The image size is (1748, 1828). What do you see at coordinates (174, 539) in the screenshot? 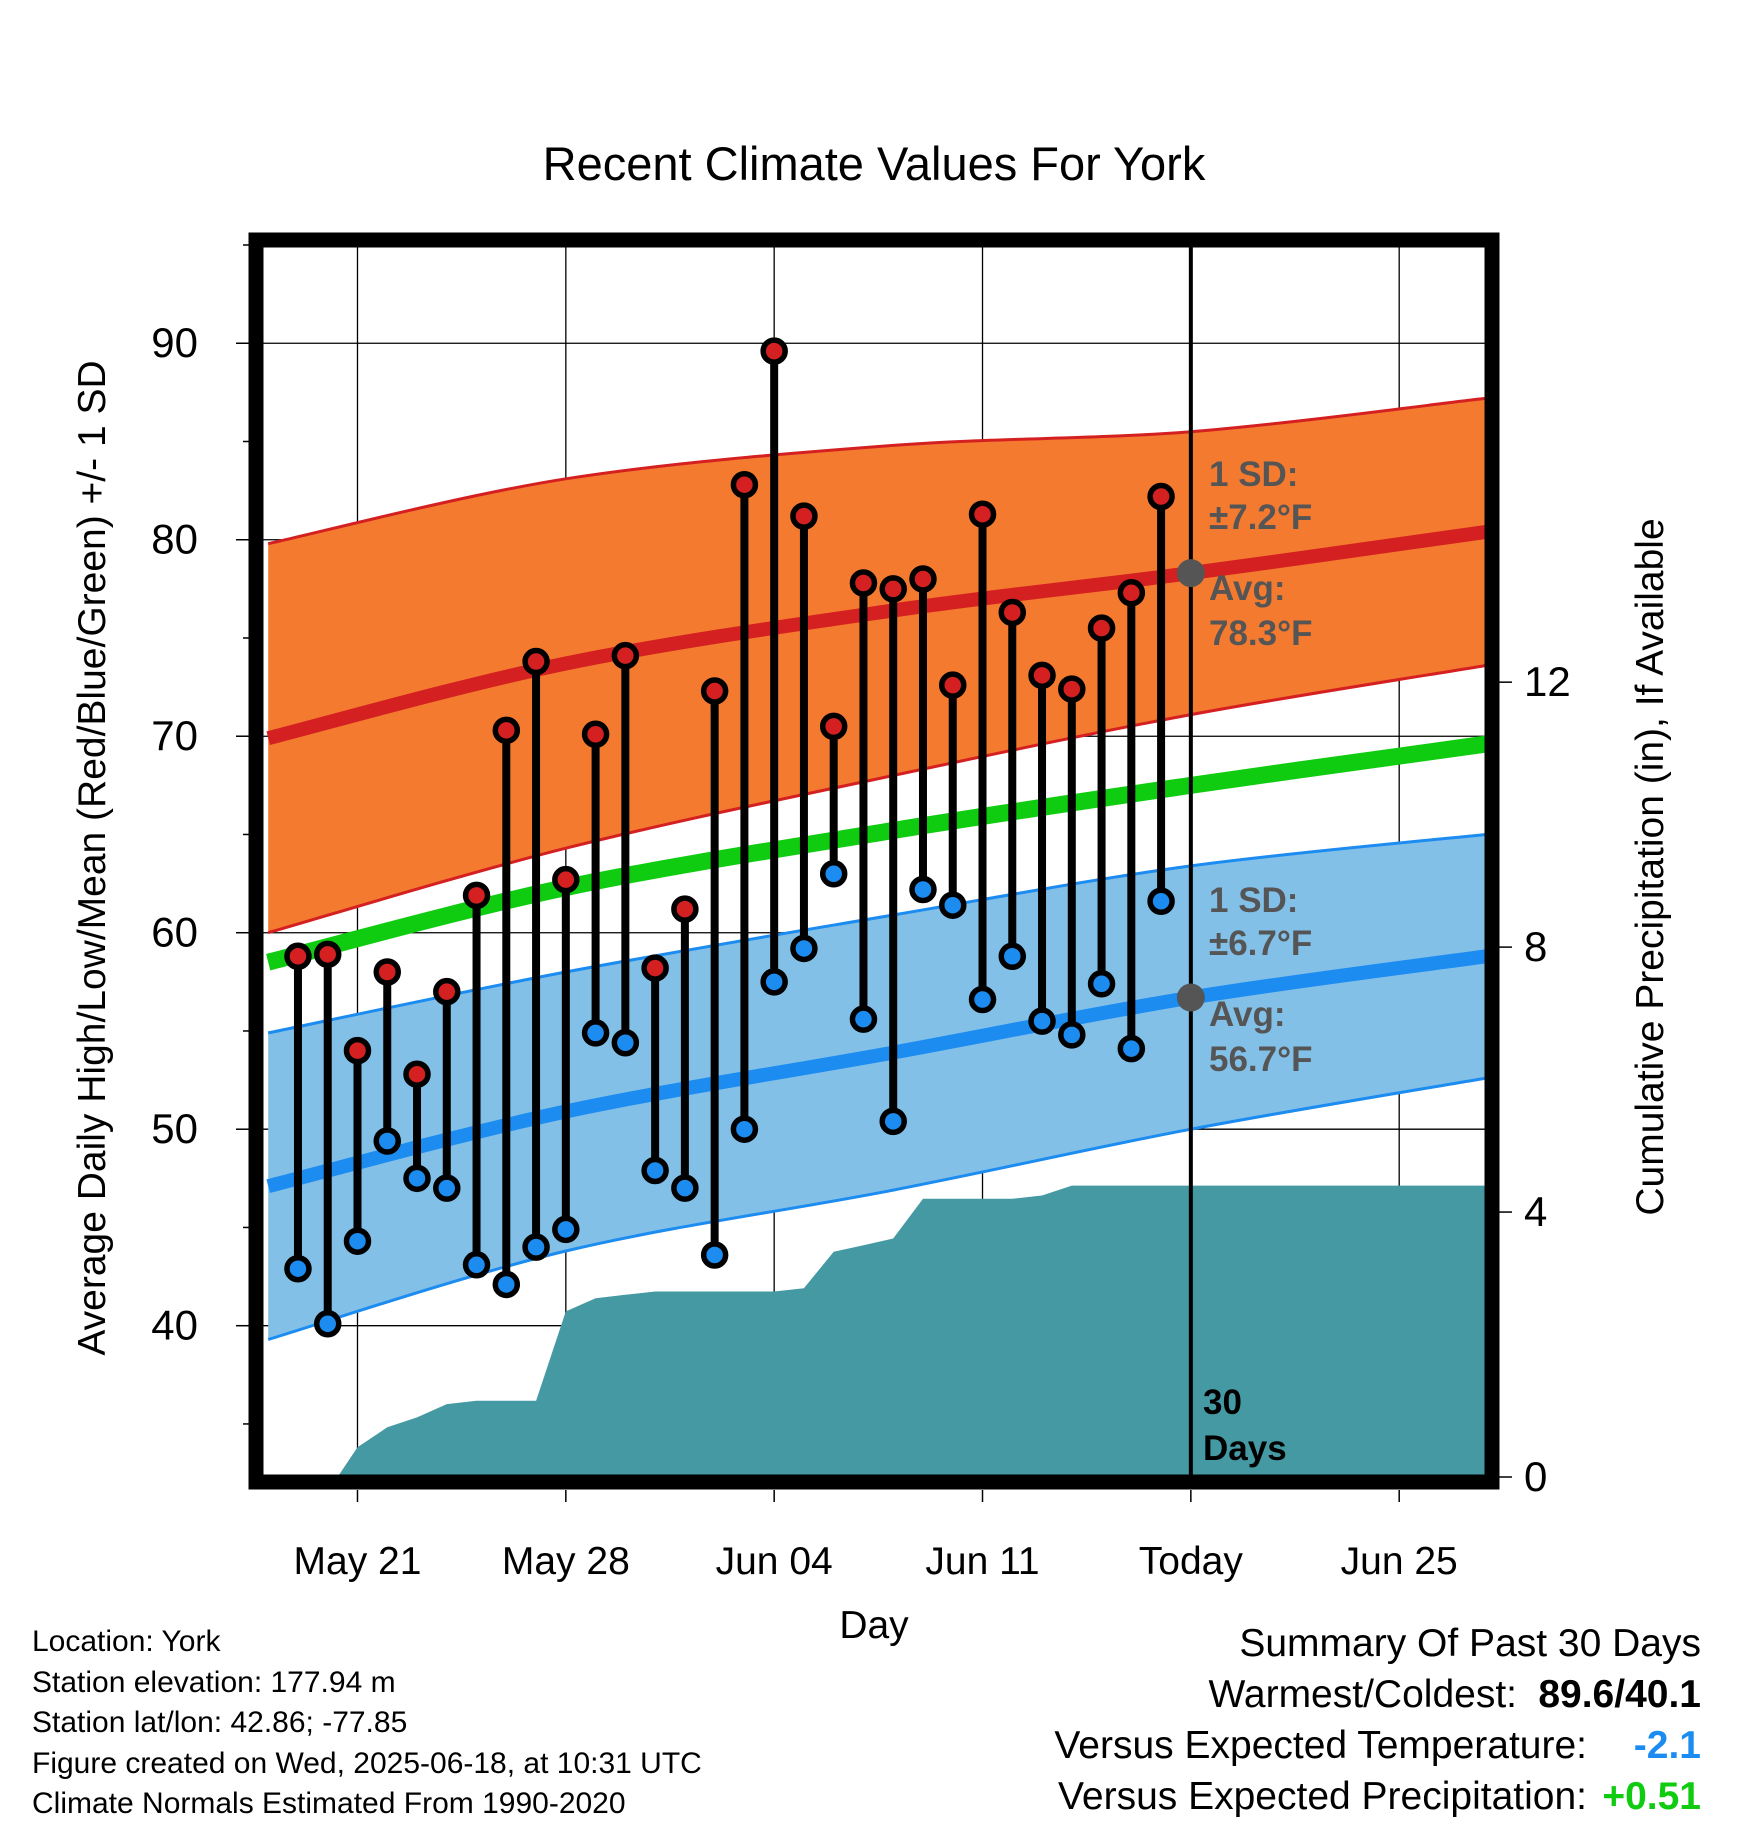
I see `y-tick-label: 80` at bounding box center [174, 539].